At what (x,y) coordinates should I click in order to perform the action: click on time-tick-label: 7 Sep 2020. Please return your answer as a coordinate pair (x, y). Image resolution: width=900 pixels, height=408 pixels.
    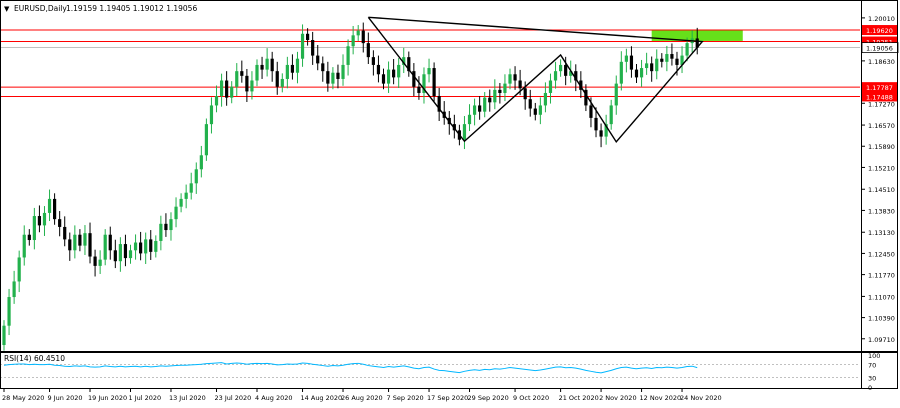
    Looking at the image, I should click on (405, 398).